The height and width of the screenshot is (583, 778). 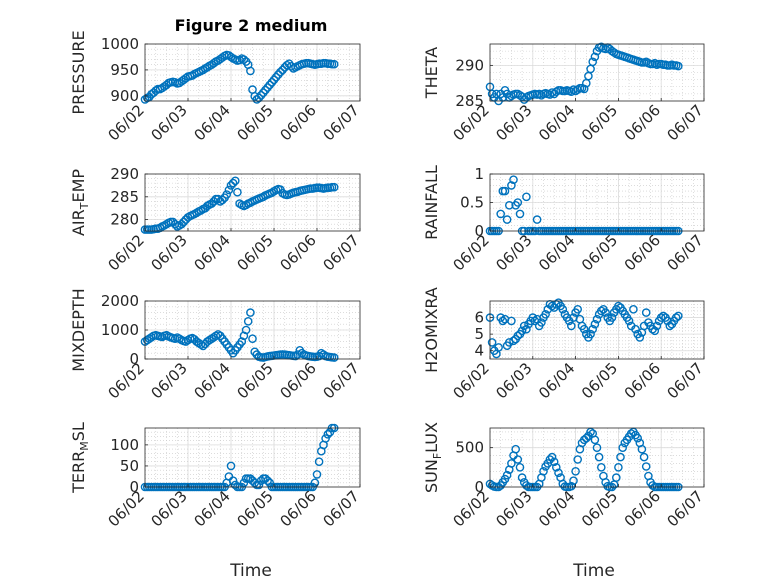 I want to click on y-tick-label: 900, so click(x=124, y=96).